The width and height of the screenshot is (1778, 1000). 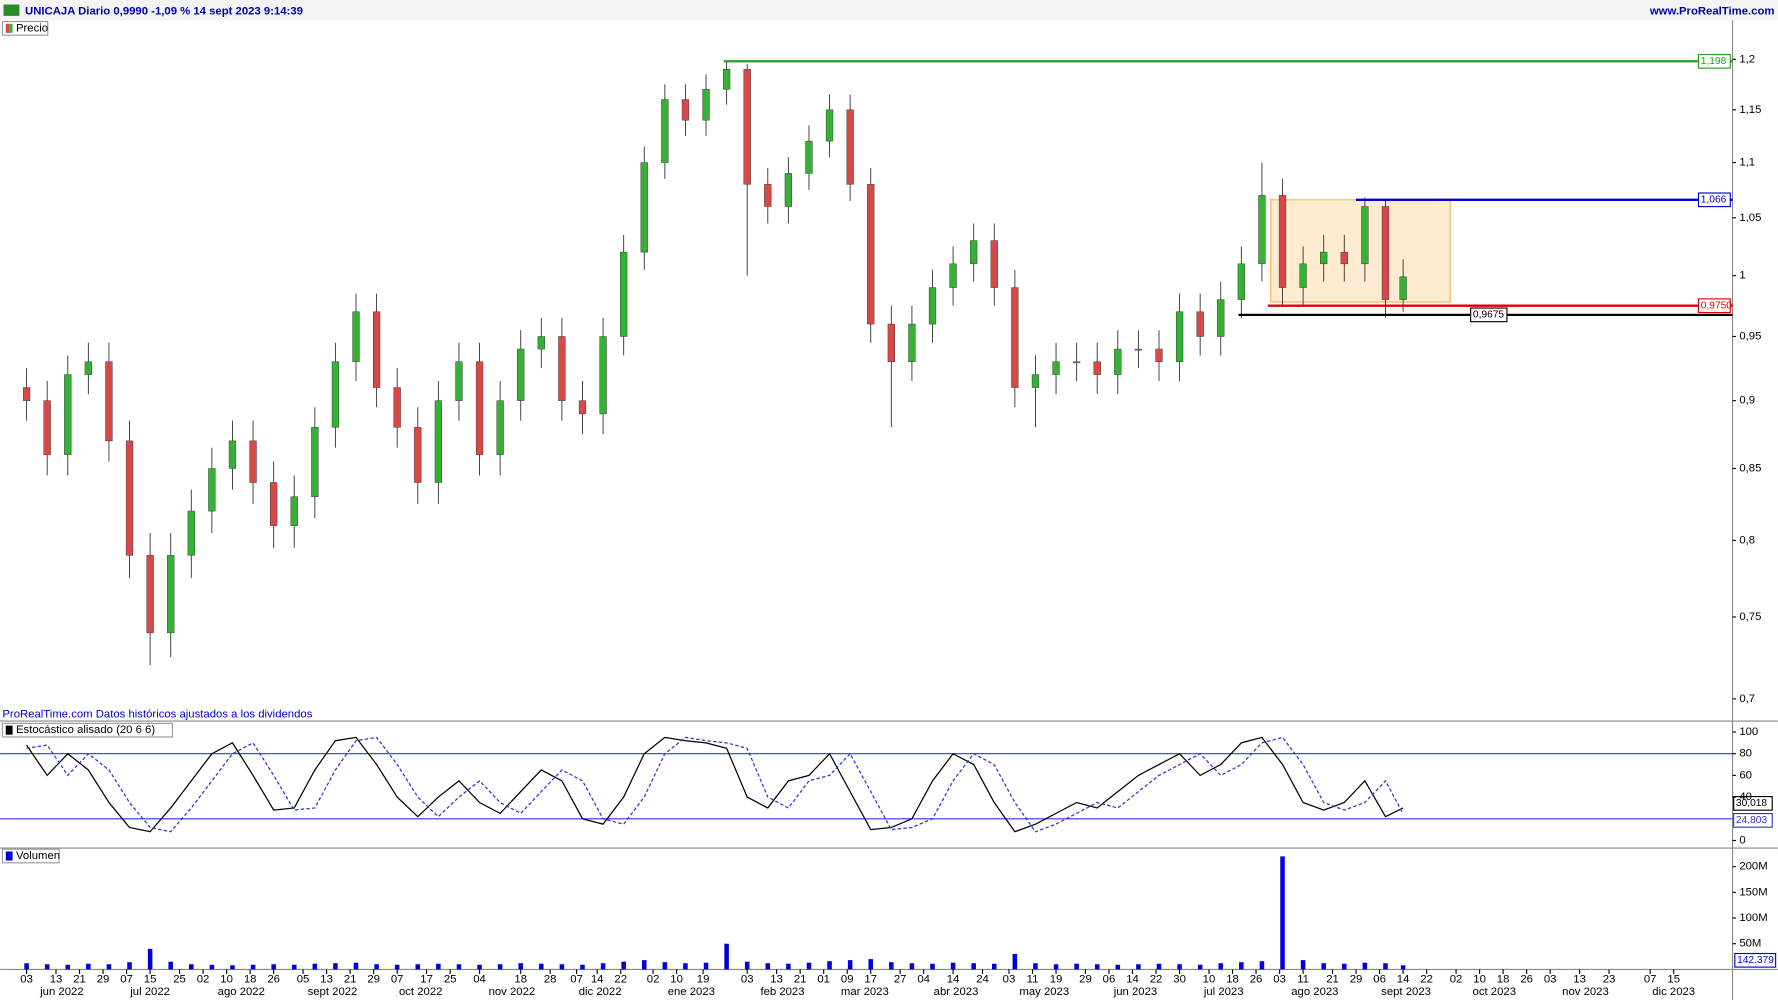 I want to click on month-label: abr 2023, so click(x=956, y=992).